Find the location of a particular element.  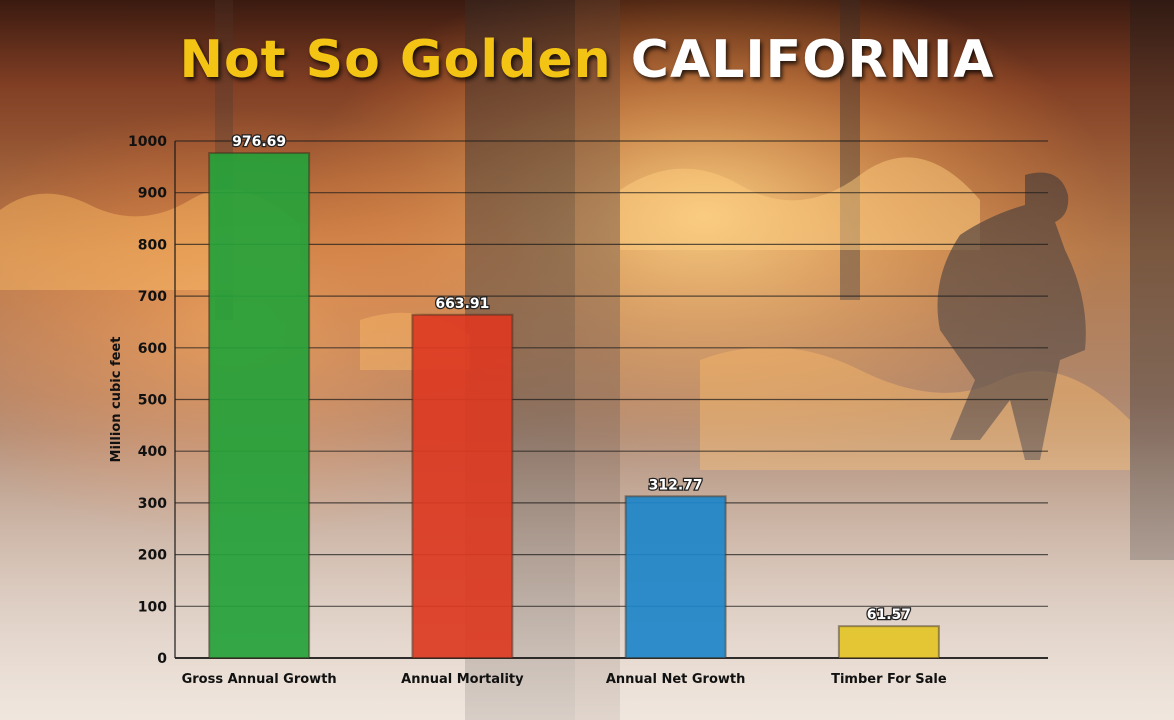

y-tick-label: 400 is located at coordinates (152, 452).